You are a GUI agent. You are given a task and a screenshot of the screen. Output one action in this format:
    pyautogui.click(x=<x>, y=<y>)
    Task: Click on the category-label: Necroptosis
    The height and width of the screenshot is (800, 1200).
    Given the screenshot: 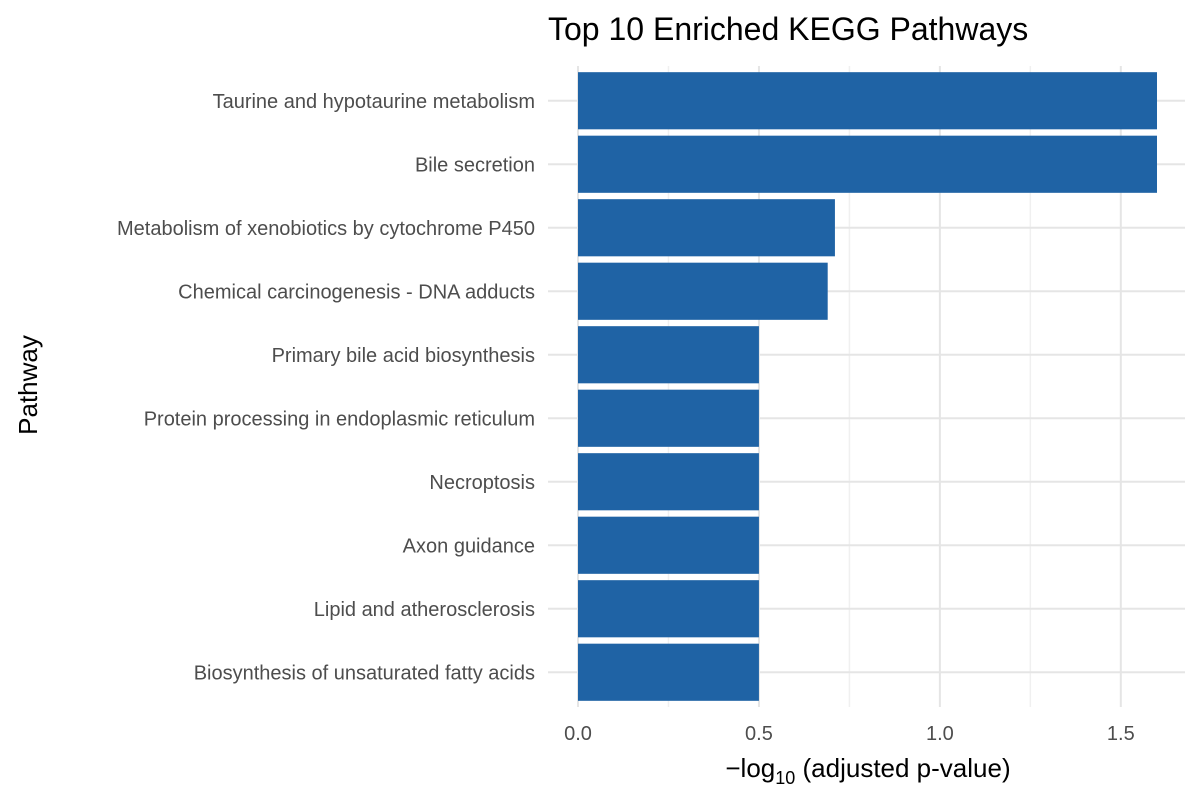 What is the action you would take?
    pyautogui.click(x=482, y=483)
    